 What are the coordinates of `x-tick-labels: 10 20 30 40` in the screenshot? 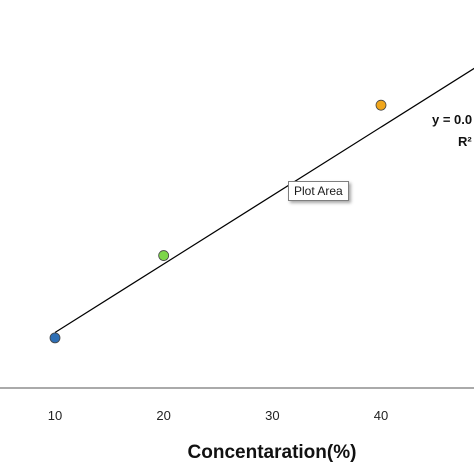 It's located at (218, 415).